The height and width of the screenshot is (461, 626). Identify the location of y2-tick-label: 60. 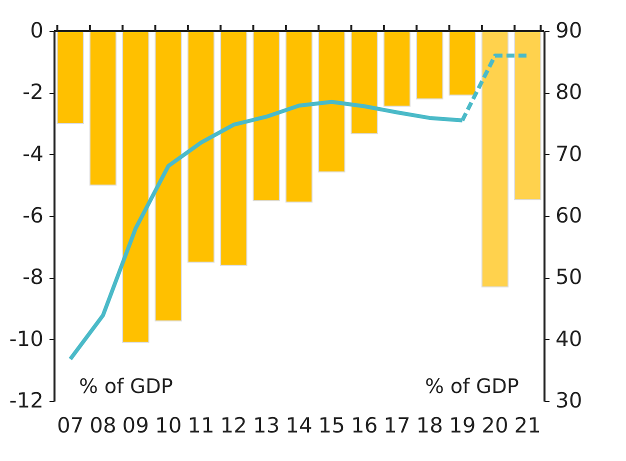
(569, 216).